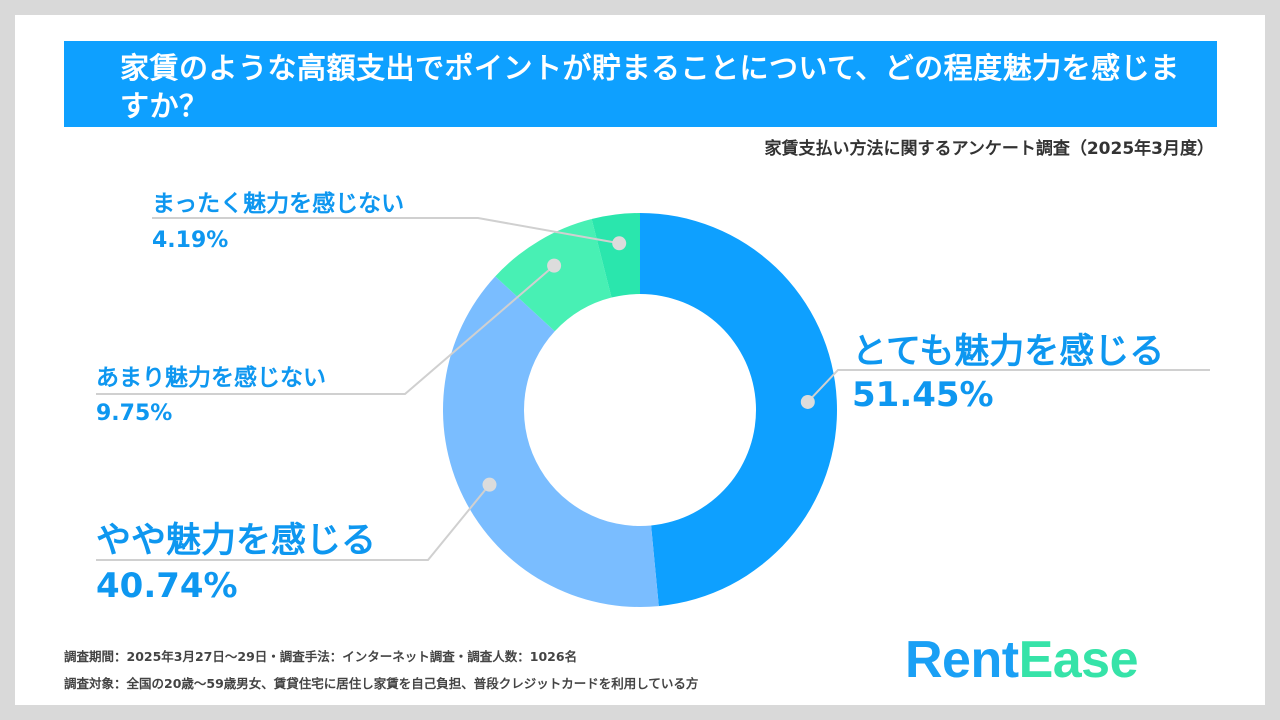 This screenshot has height=720, width=1280. I want to click on donut-slice-very-attractive, so click(738, 410).